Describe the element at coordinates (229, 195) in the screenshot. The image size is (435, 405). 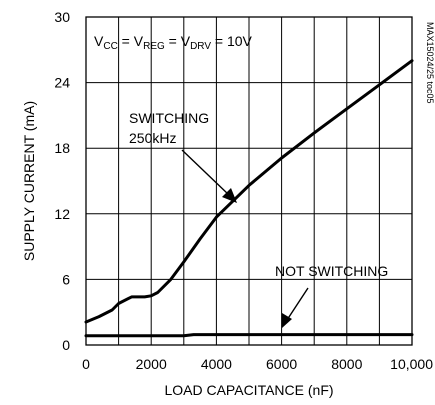
I see `switching-arrow-head` at that location.